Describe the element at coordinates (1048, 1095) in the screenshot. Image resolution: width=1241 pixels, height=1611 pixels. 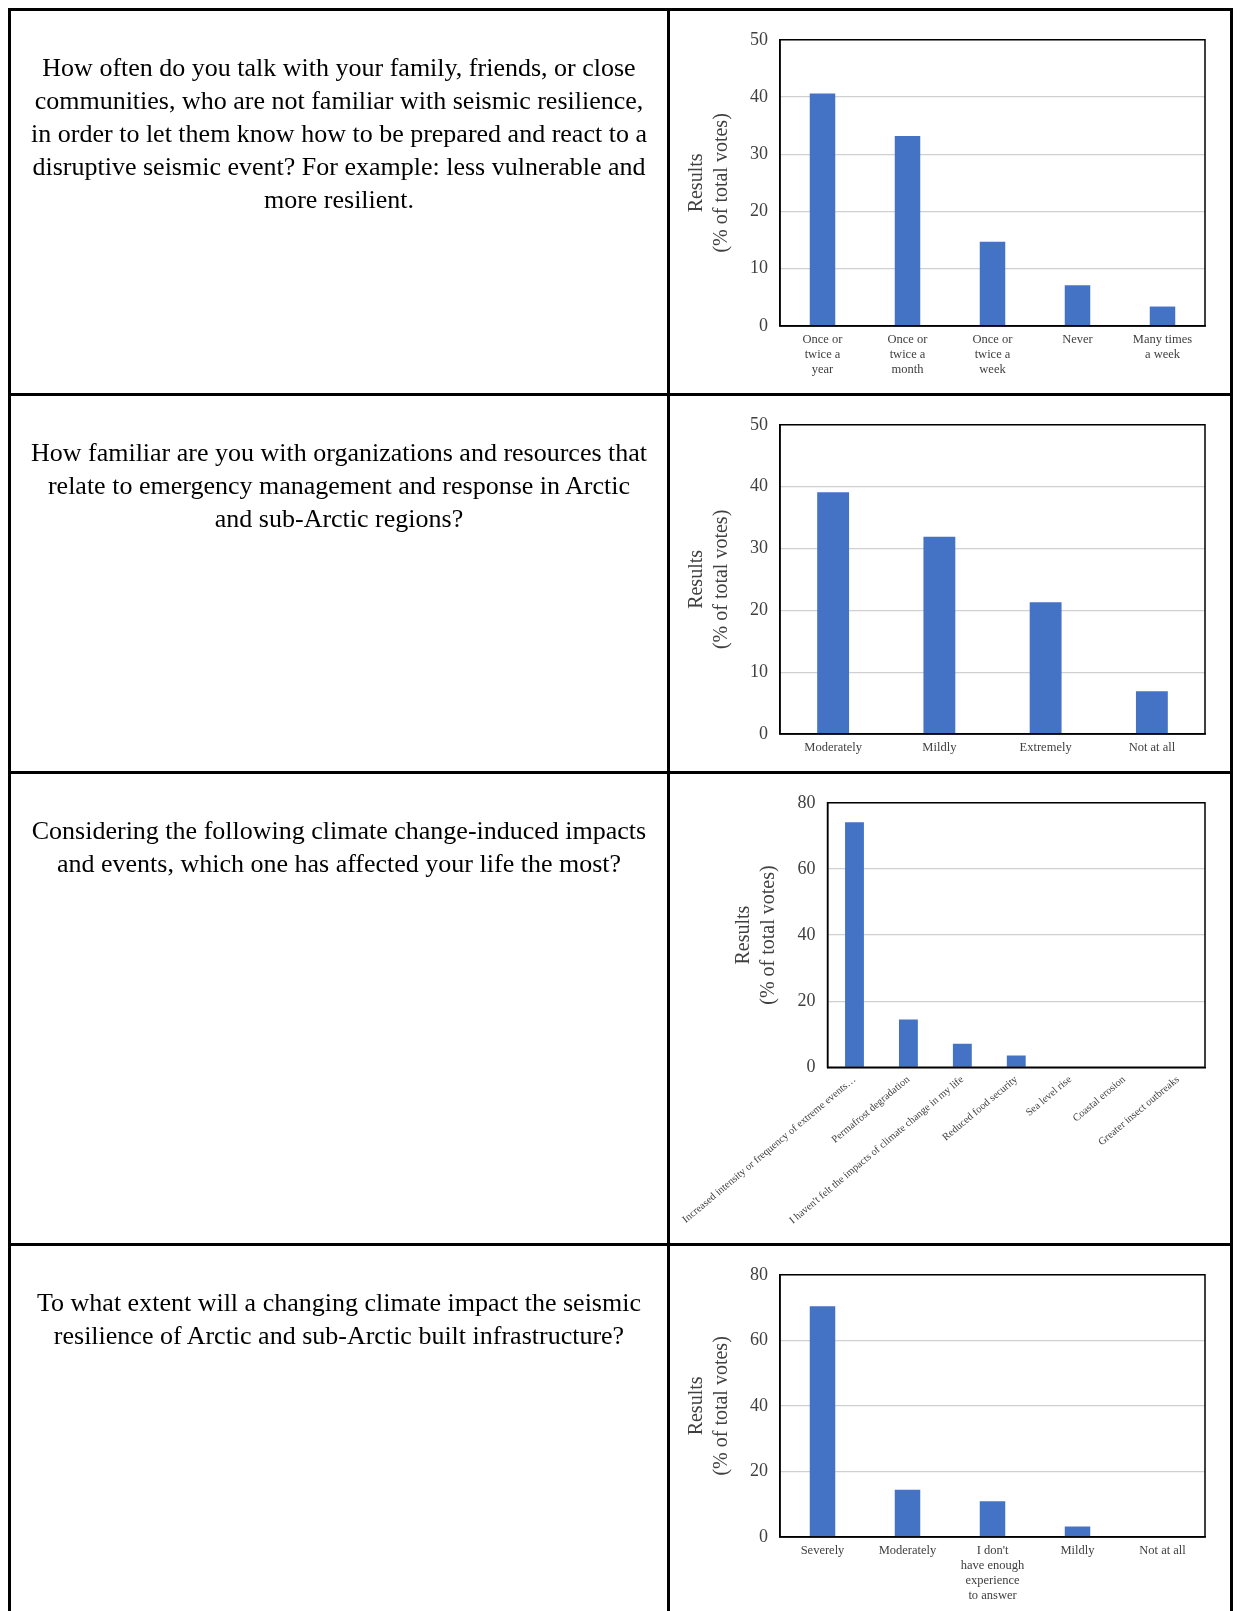
I see `x-tick-label: Sea level rise` at that location.